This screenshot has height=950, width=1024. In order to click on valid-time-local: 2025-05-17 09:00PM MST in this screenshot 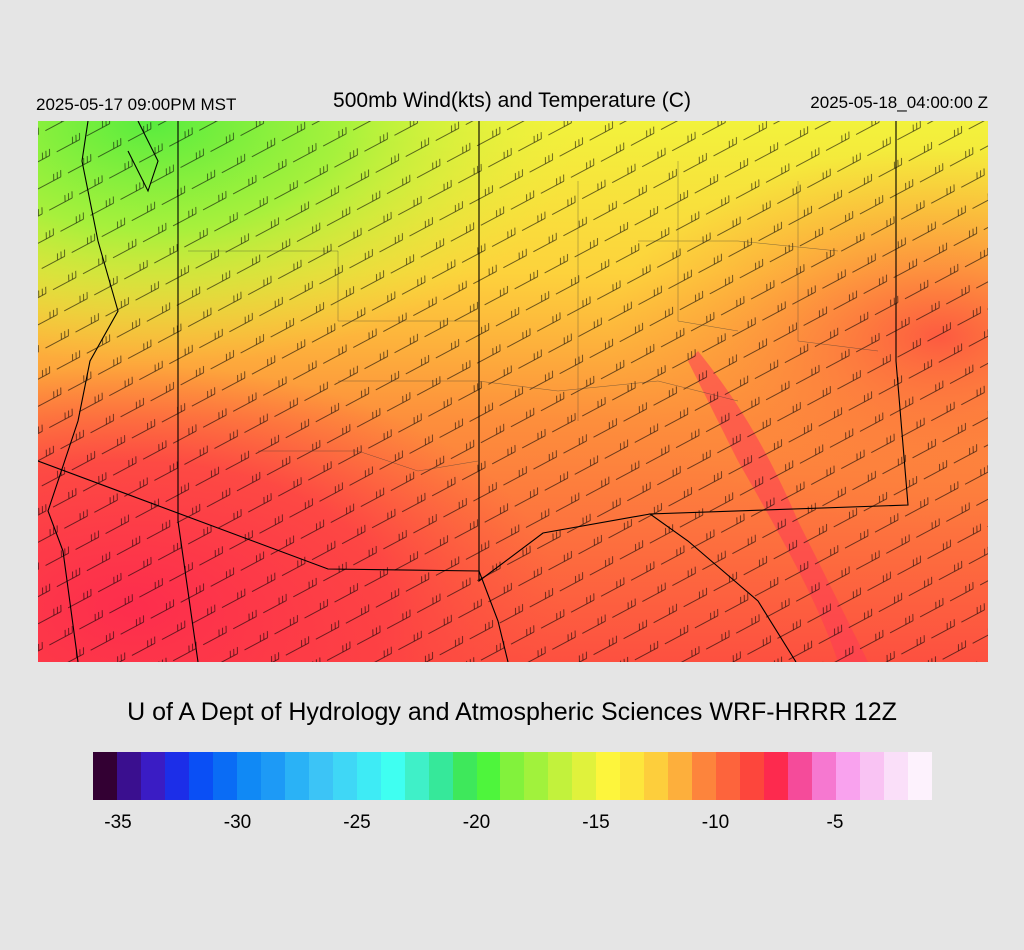, I will do `click(136, 104)`.